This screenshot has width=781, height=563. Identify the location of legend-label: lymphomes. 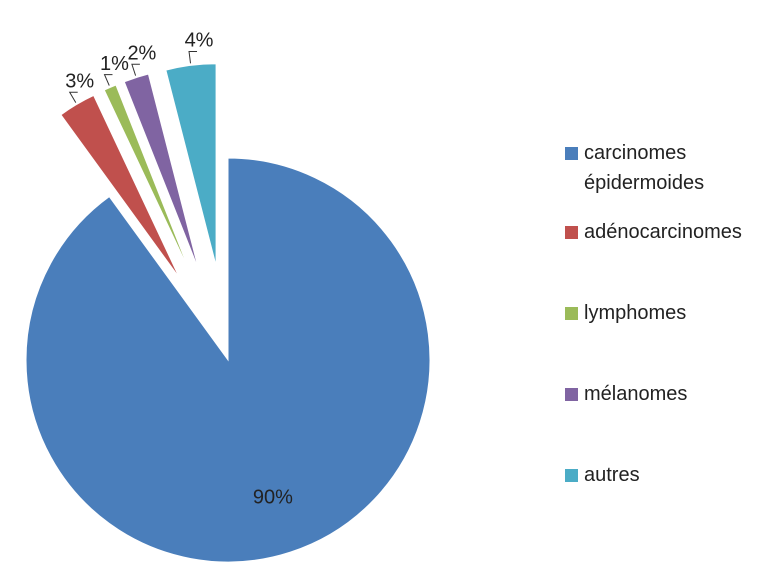
(635, 313).